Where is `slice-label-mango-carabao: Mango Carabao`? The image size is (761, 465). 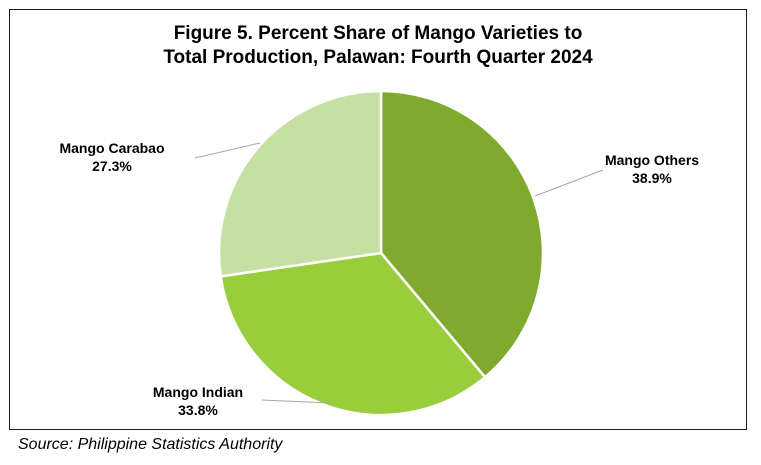
slice-label-mango-carabao: Mango Carabao is located at coordinates (111, 148).